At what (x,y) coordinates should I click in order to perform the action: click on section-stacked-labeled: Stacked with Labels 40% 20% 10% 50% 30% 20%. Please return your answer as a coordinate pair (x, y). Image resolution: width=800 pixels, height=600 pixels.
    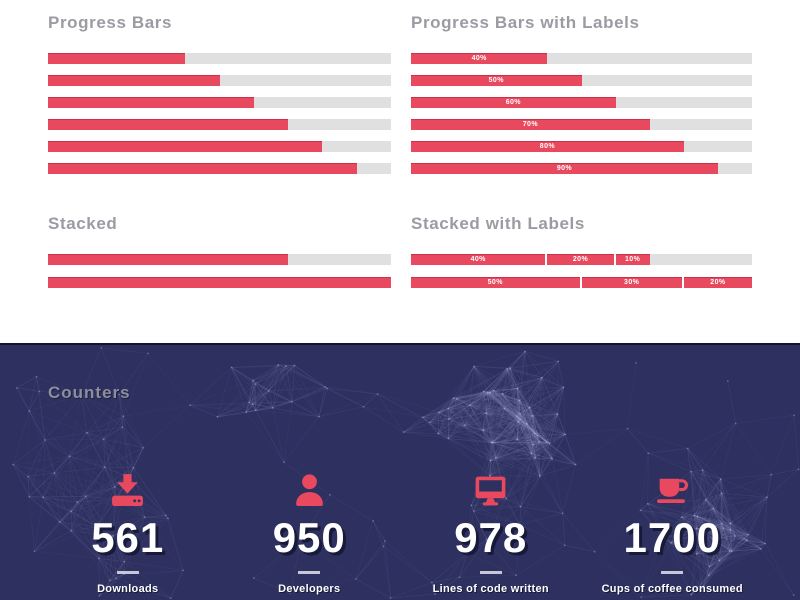
    Looking at the image, I should click on (581, 251).